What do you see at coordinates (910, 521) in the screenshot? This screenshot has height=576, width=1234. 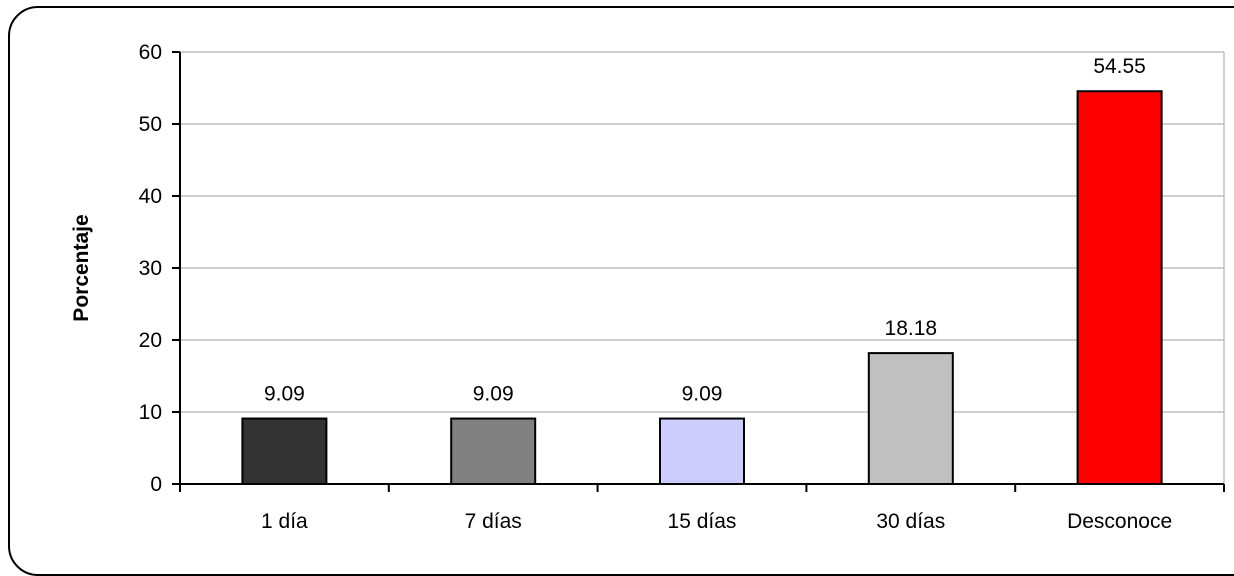 I see `x-tick-label: 30 días` at bounding box center [910, 521].